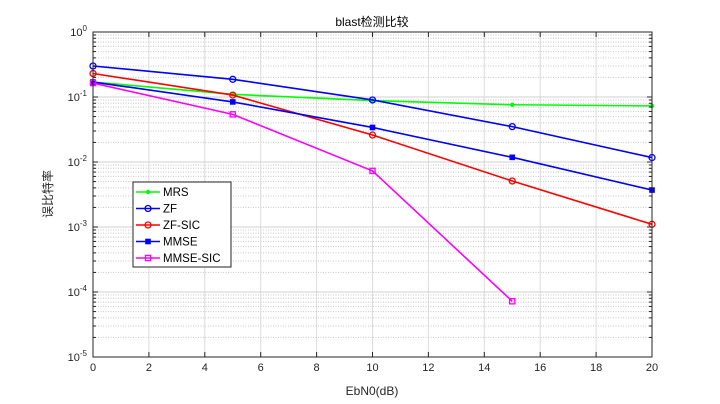 The image size is (720, 404). Describe the element at coordinates (540, 368) in the screenshot. I see `x-tick-label: 16` at that location.